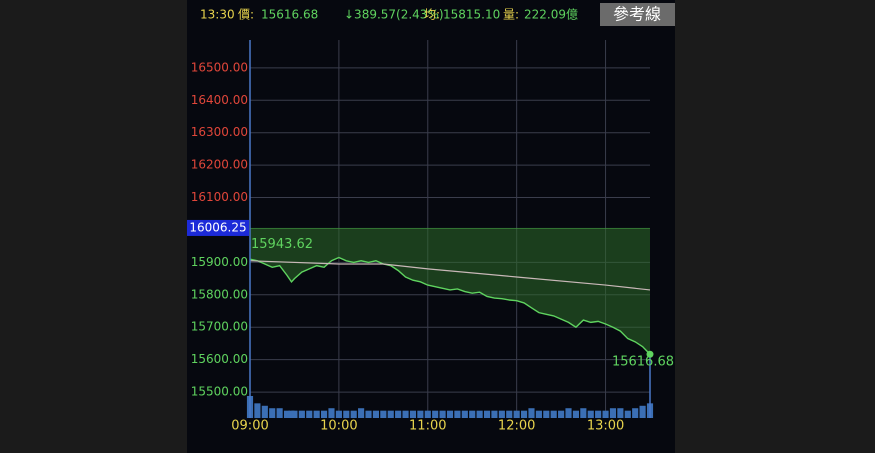 The height and width of the screenshot is (453, 875). I want to click on y-tick-label: 15800.00, so click(219, 294).